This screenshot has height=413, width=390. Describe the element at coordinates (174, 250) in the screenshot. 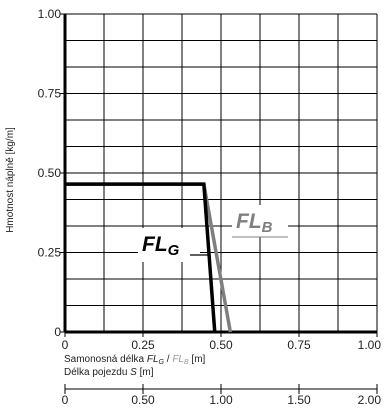

I see `series-label-flg-sub: G` at that location.